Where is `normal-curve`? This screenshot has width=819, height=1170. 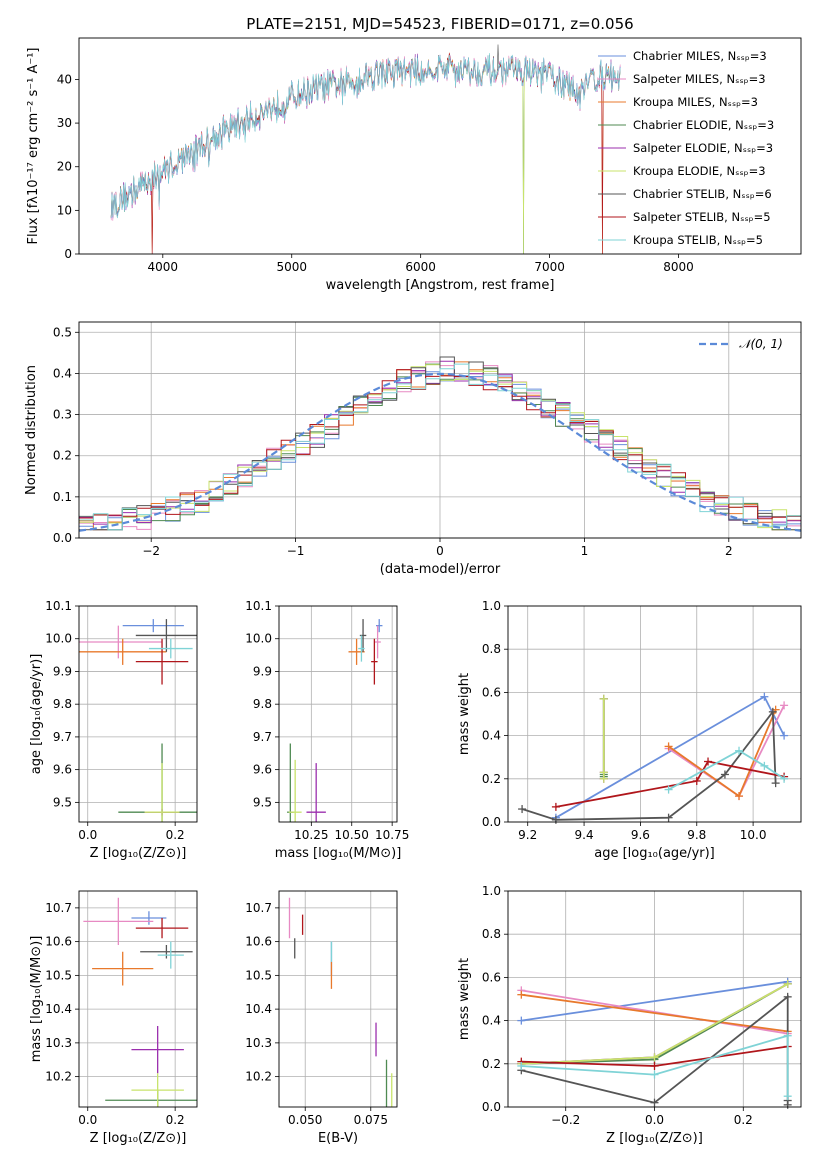 normal-curve is located at coordinates (440, 452).